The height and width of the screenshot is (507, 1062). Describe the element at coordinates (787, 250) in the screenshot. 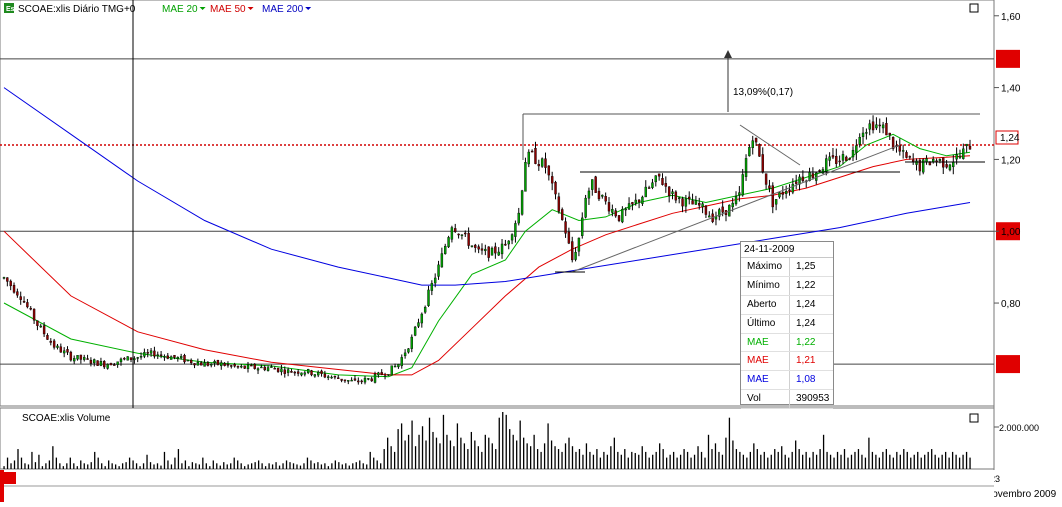

I see `info-date: 24-11-2009` at that location.